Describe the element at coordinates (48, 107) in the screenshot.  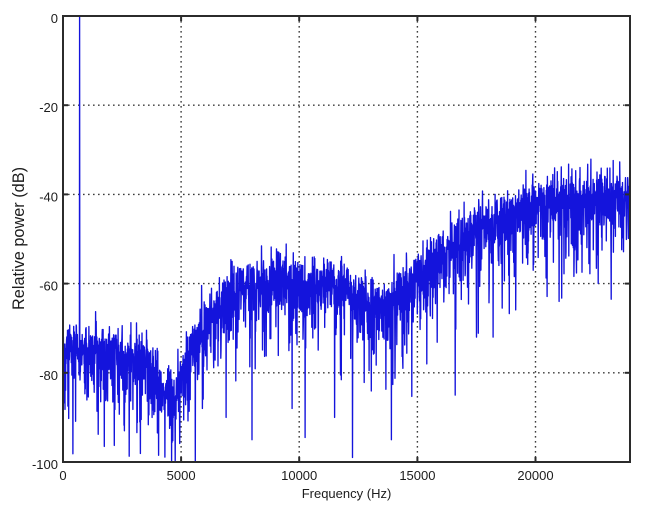
I see `svg-text: -20` at that location.